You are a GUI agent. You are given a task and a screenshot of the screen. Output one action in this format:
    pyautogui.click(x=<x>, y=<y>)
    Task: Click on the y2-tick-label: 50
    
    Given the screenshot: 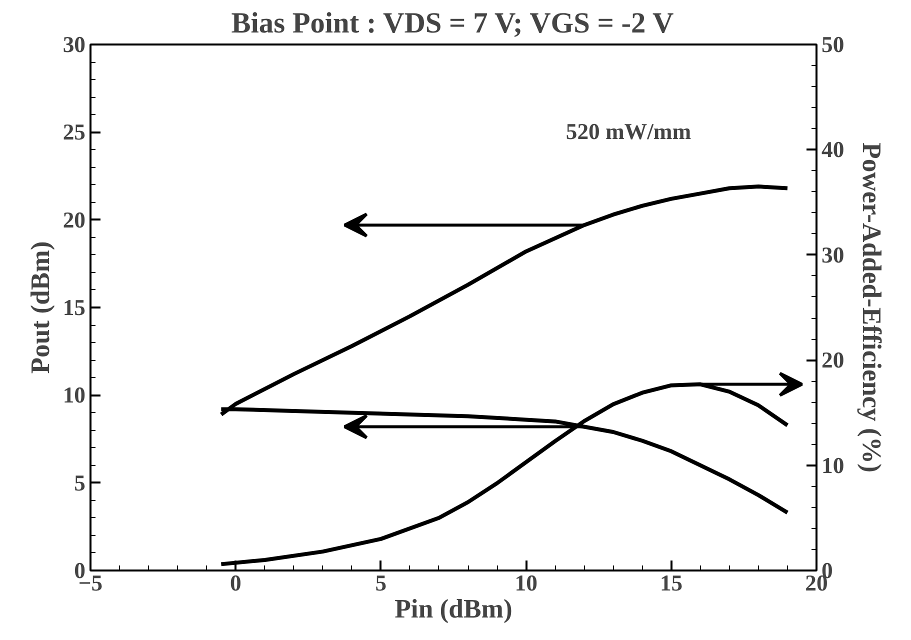 What is the action you would take?
    pyautogui.click(x=833, y=44)
    